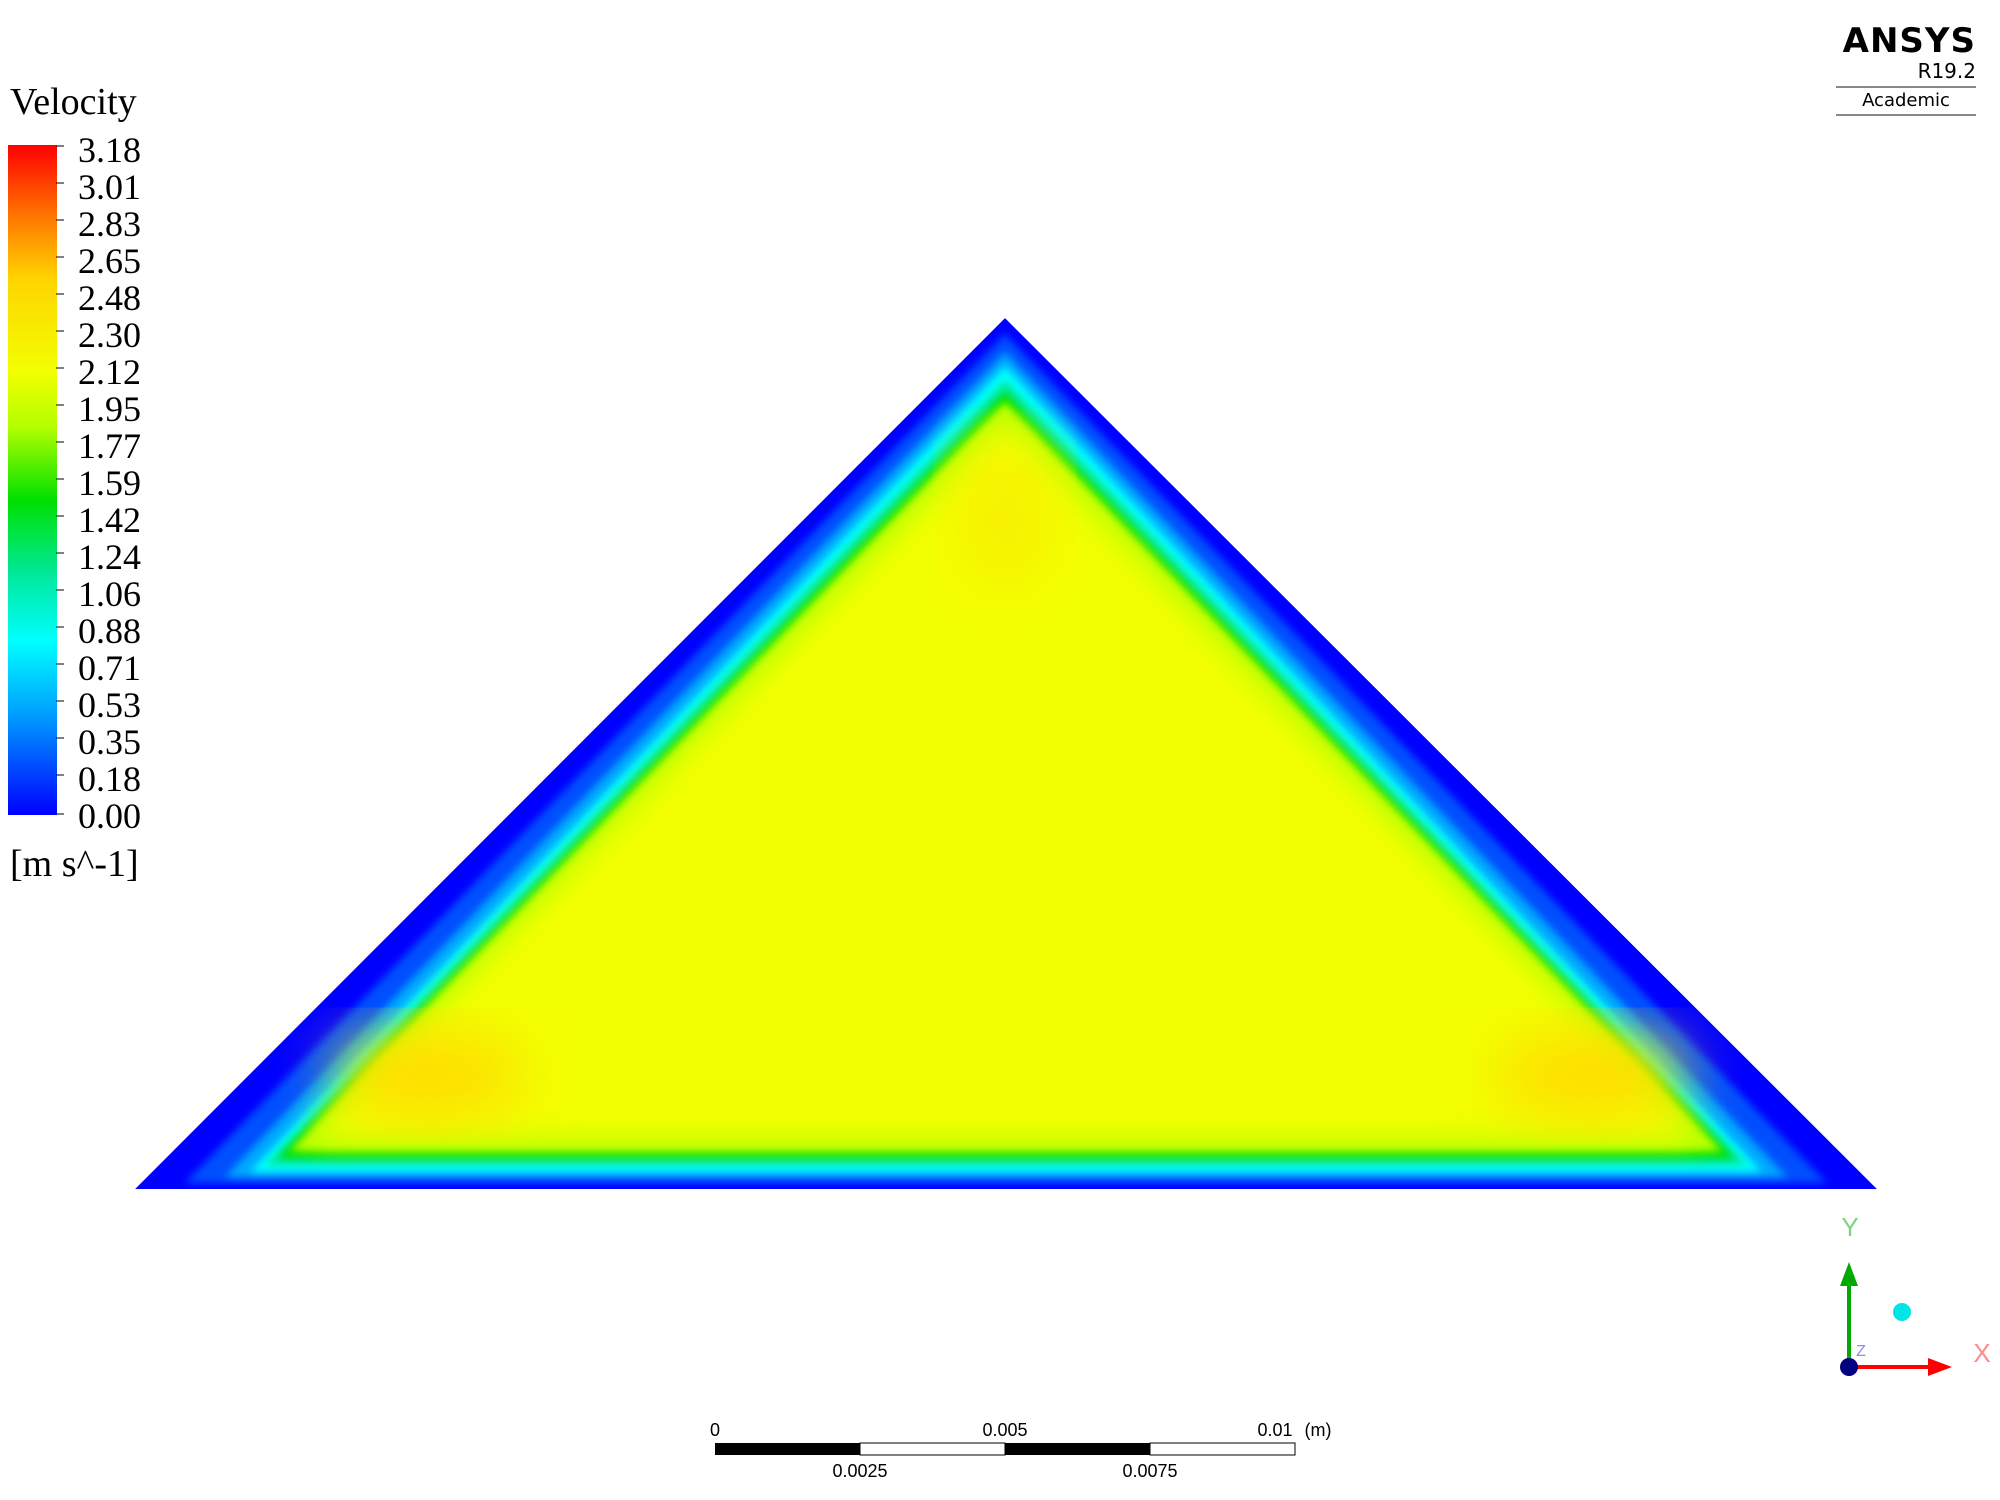 Image resolution: width=2000 pixels, height=1500 pixels. I want to click on y-axis-arrow, so click(1849, 1274).